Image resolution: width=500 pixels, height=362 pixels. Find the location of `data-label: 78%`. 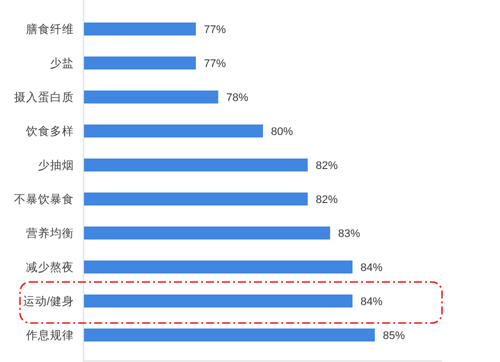

data-label: 78% is located at coordinates (237, 98).